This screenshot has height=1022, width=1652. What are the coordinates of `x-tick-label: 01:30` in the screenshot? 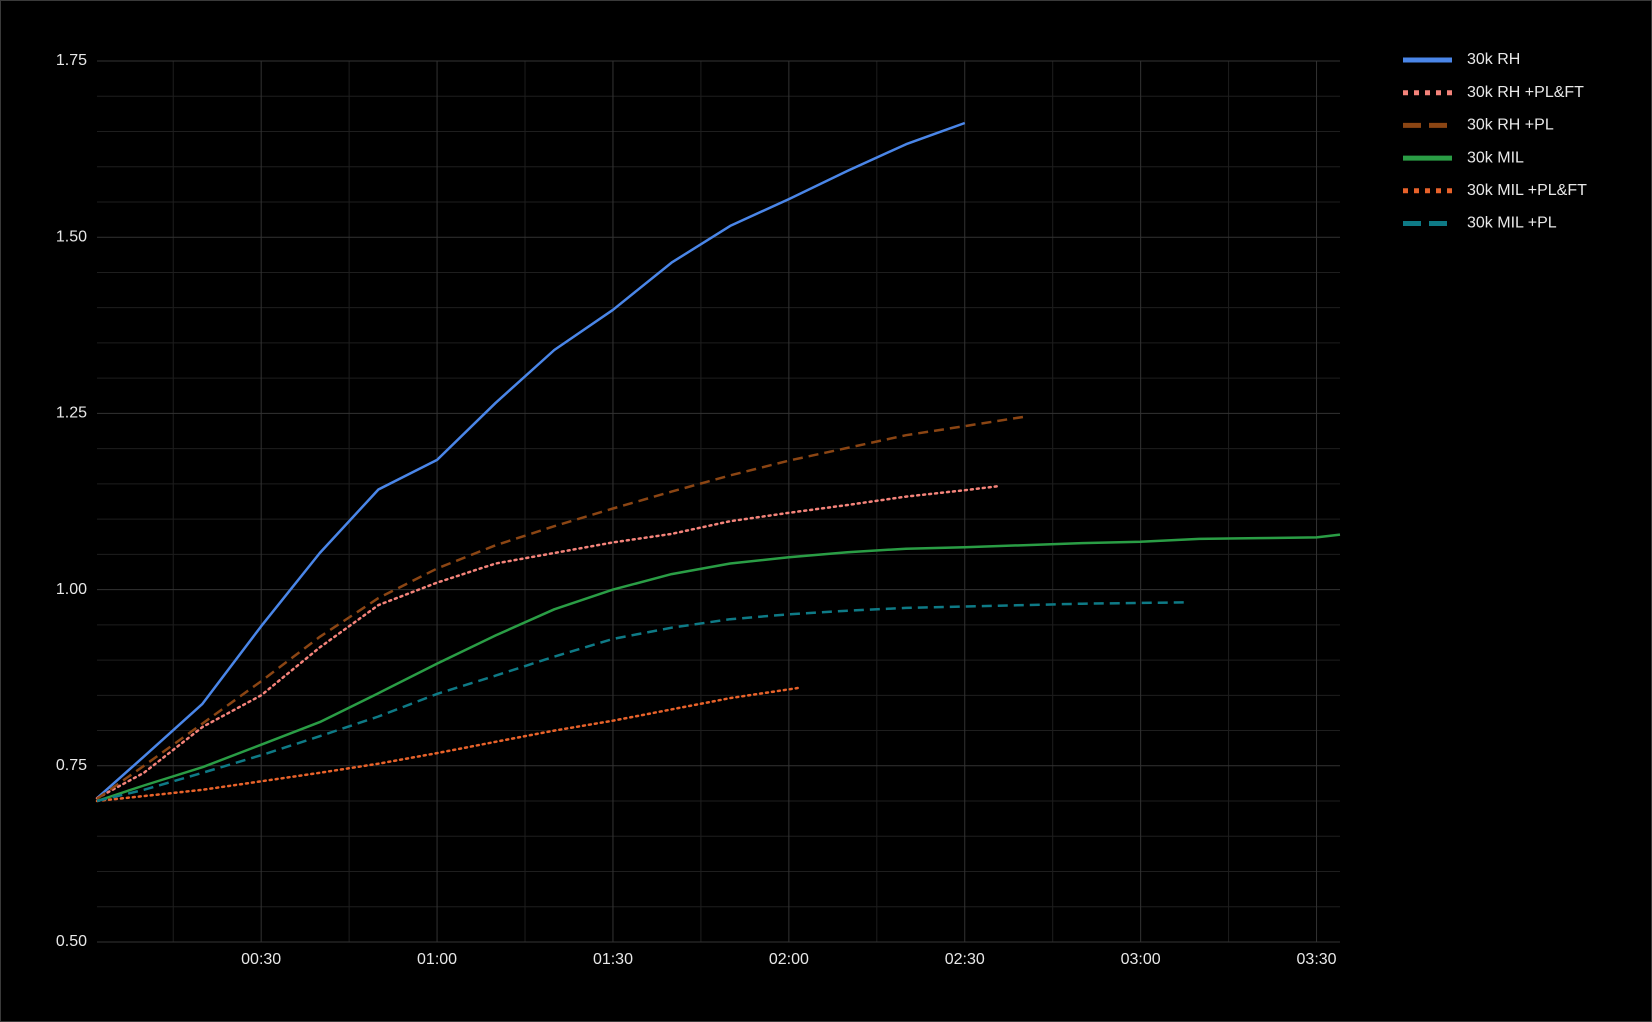 It's located at (613, 959).